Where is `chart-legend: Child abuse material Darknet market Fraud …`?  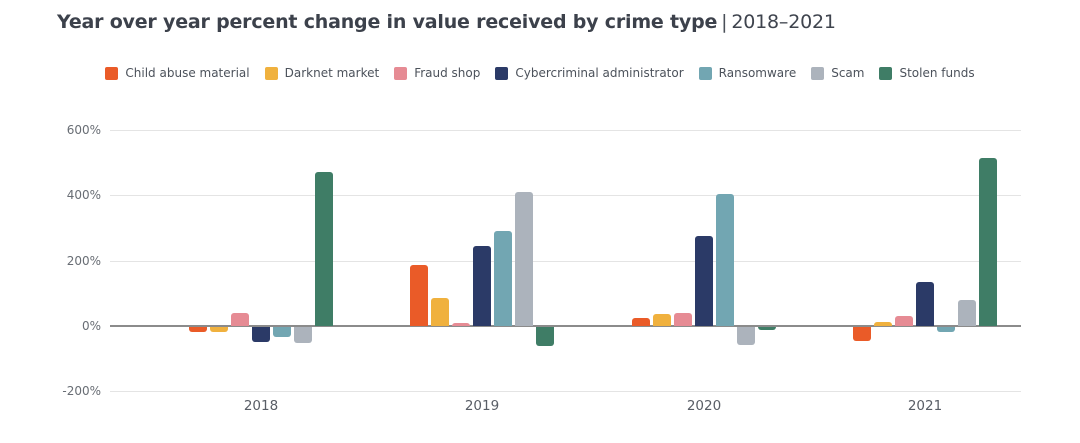 chart-legend: Child abuse material Darknet market Fraud … is located at coordinates (540, 73).